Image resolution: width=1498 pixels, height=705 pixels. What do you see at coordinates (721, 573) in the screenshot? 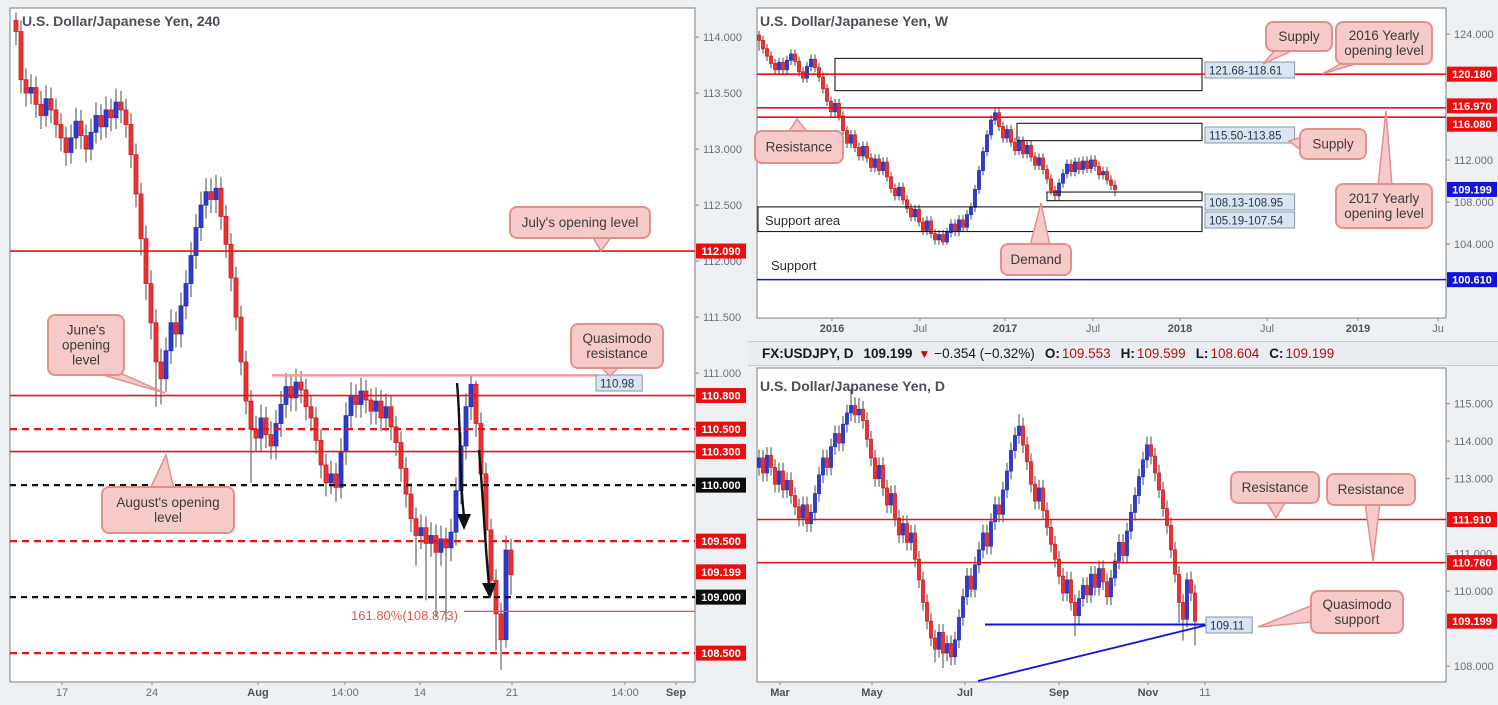
I see `price-tag-text: 109.199` at bounding box center [721, 573].